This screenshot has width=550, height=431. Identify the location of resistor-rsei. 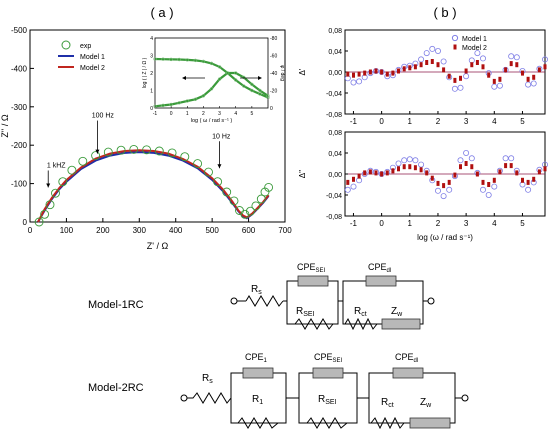
(314, 324).